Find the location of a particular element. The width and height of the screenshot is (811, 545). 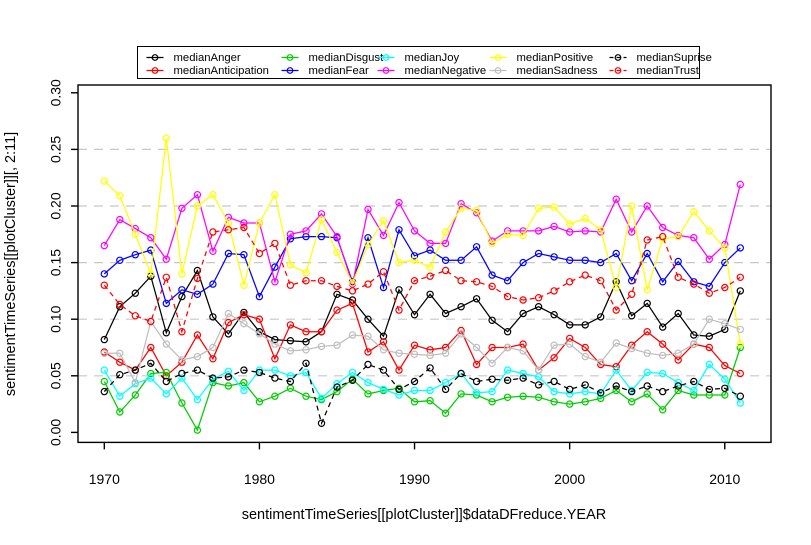

data-point-medianPositive-1991 is located at coordinates (430, 267).